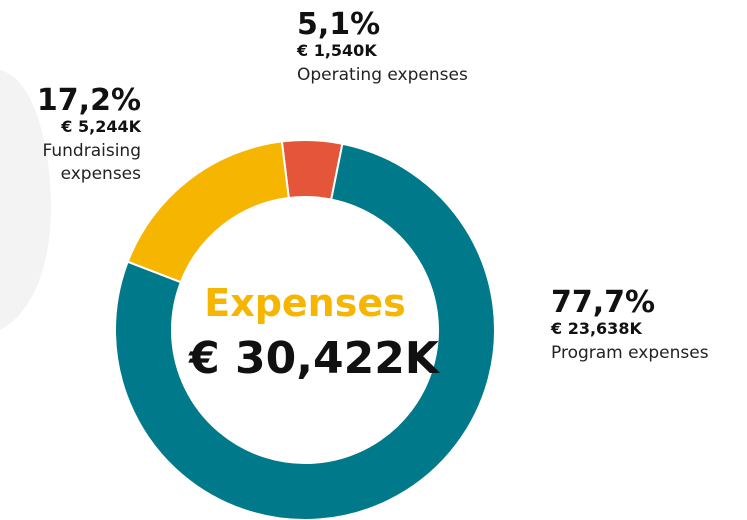 The image size is (747, 520). I want to click on center-title: Expenses, so click(305, 303).